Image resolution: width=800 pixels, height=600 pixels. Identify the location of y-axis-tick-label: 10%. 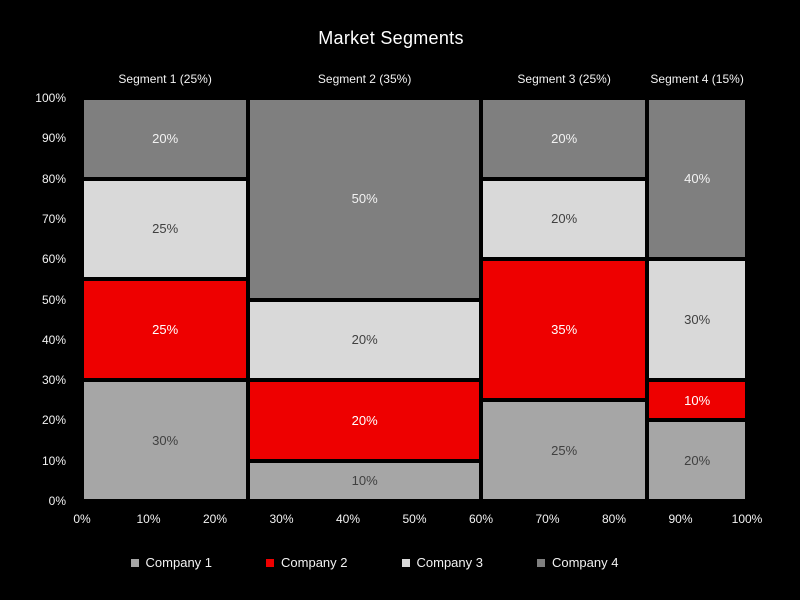
(53, 460).